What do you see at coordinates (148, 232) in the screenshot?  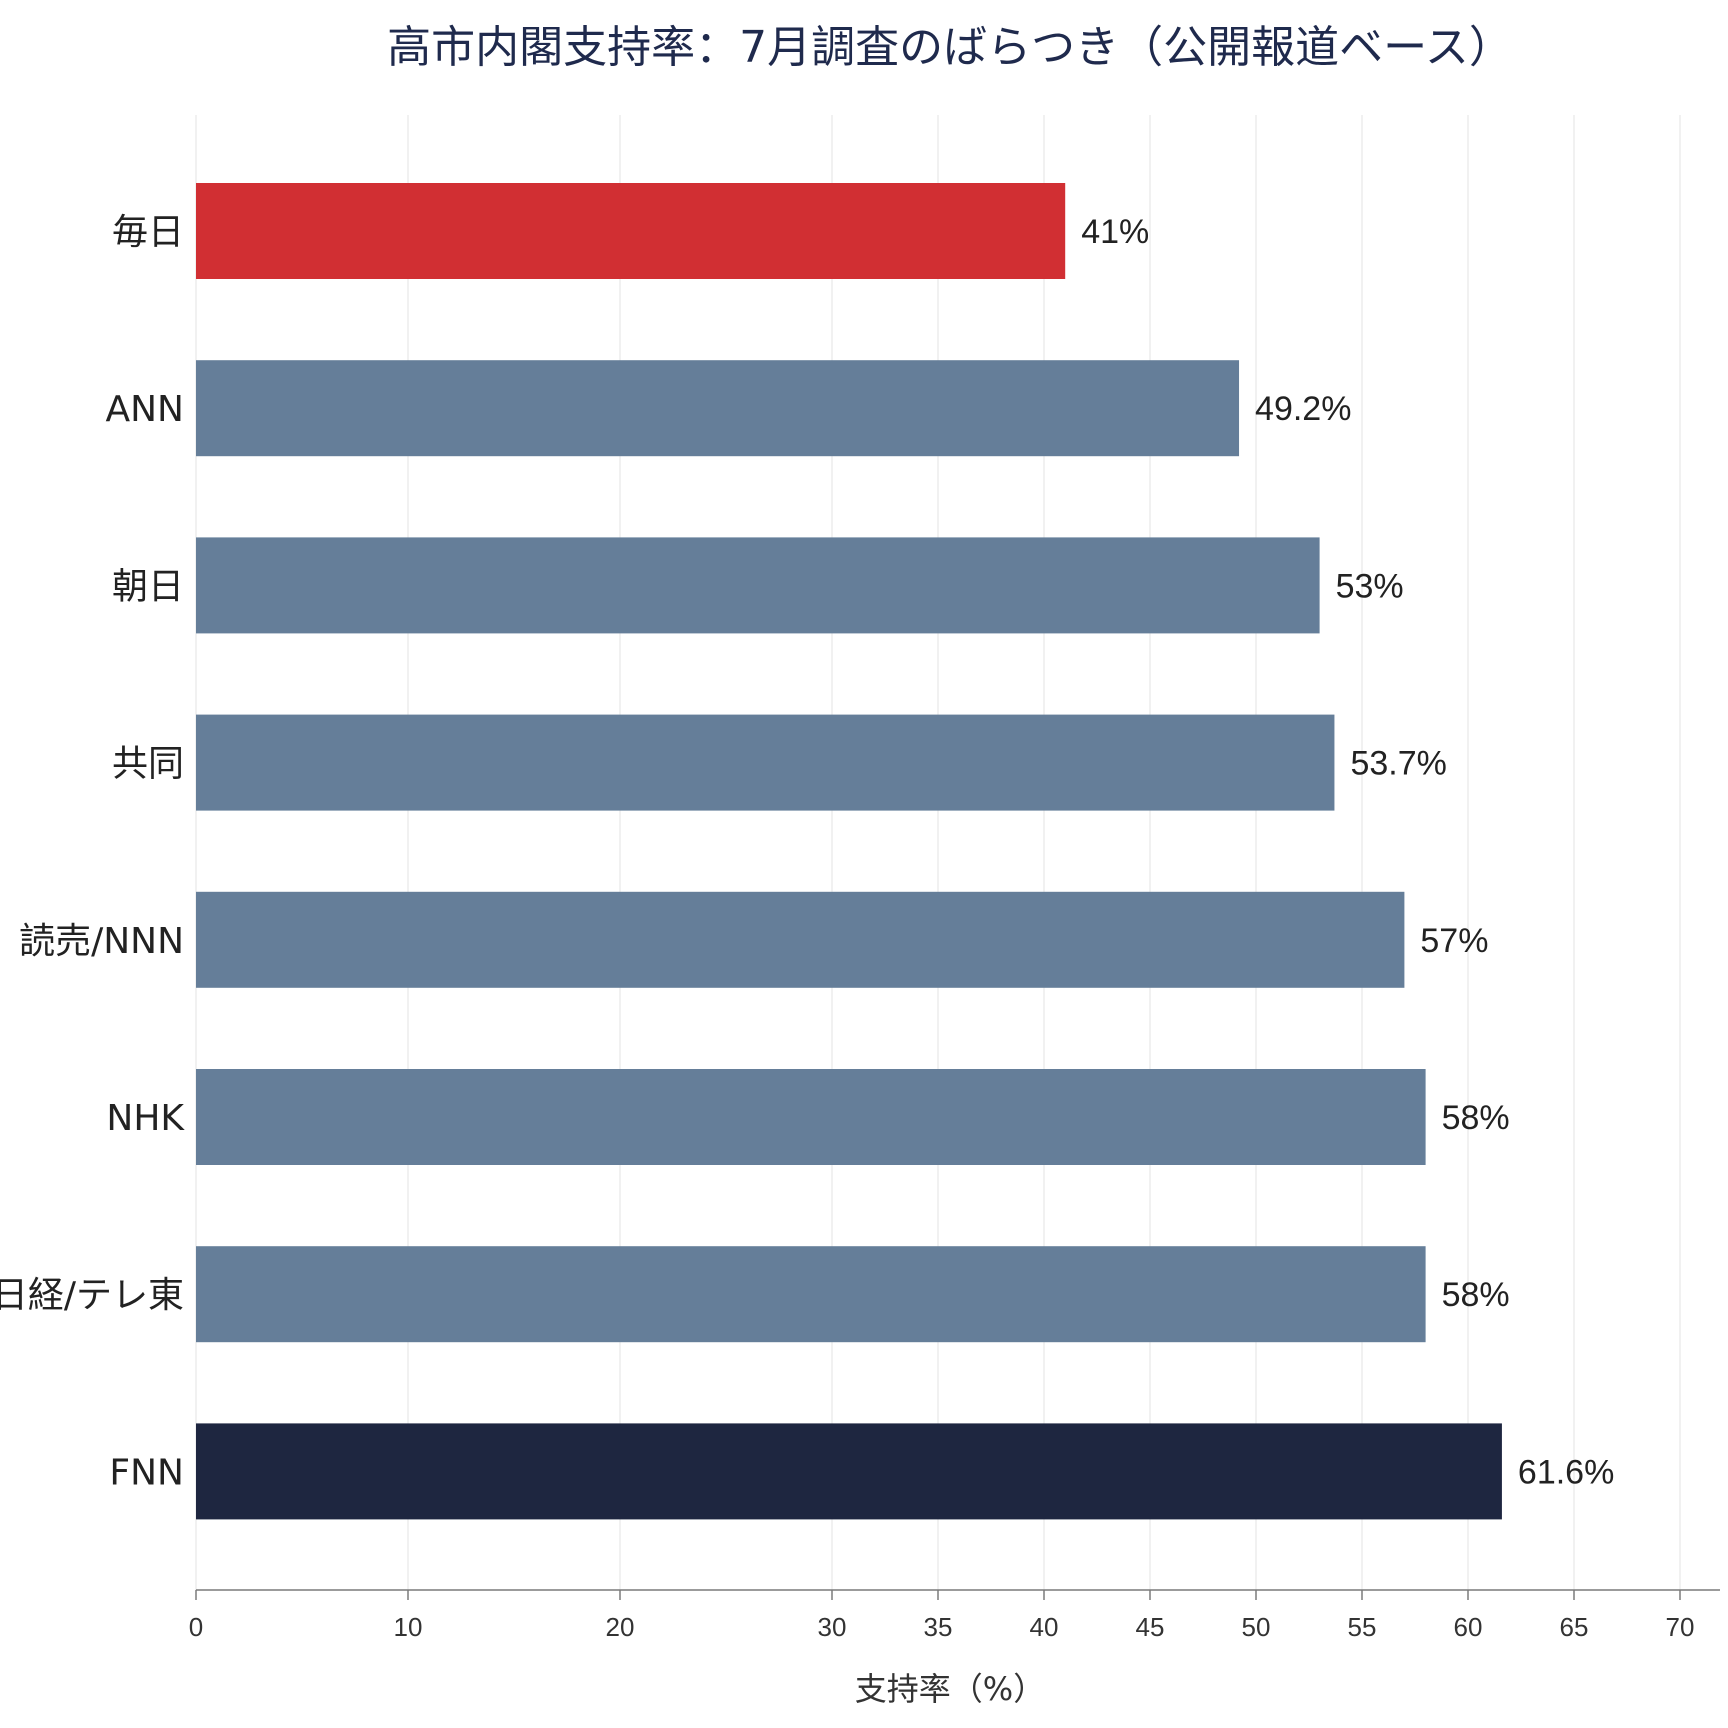 I see `category-label: 毎日` at bounding box center [148, 232].